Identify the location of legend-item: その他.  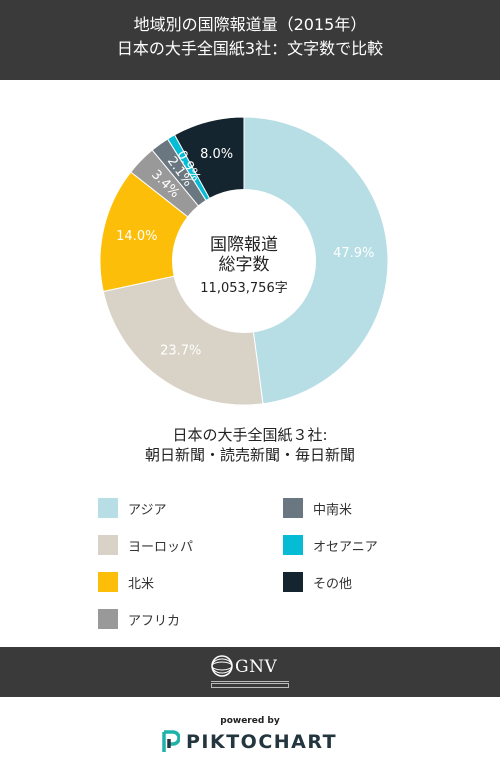
(317, 582).